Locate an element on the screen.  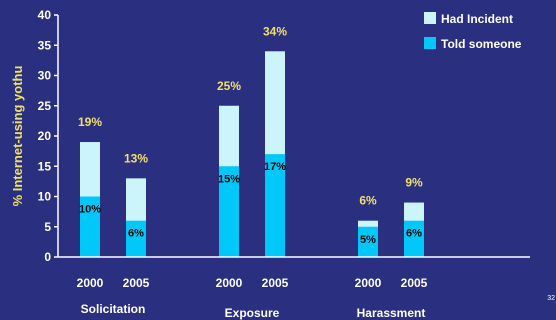
data-label-had-incident: 13% is located at coordinates (136, 158).